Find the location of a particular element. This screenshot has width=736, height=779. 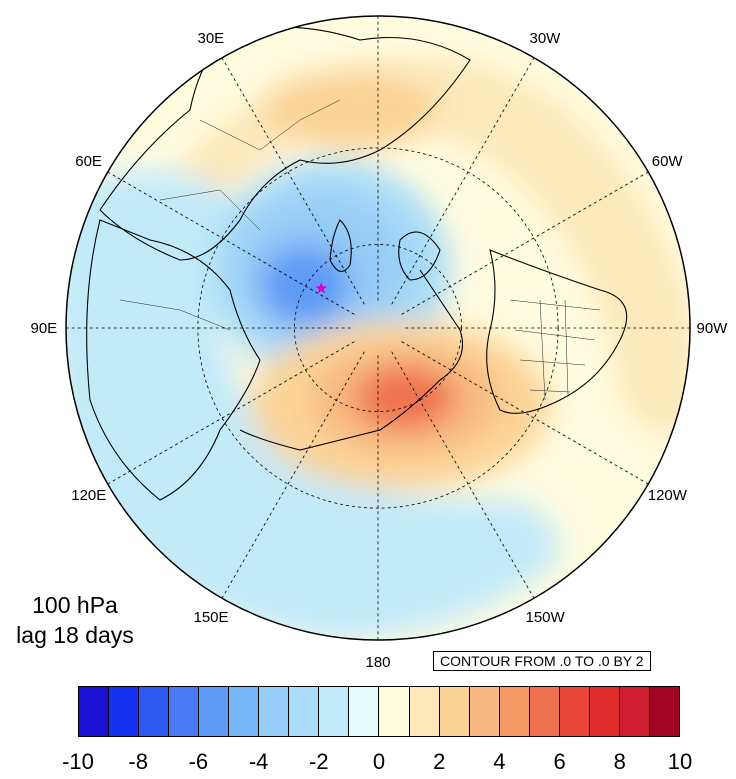

longitude-label: 150E is located at coordinates (211, 617).